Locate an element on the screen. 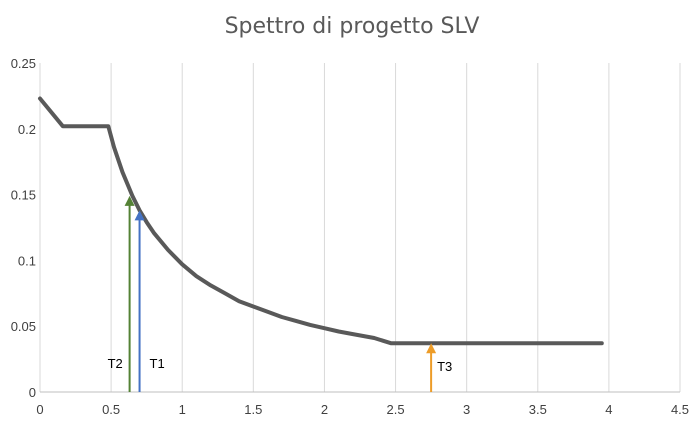 The height and width of the screenshot is (428, 700). x-tick-label: 2 is located at coordinates (324, 409).